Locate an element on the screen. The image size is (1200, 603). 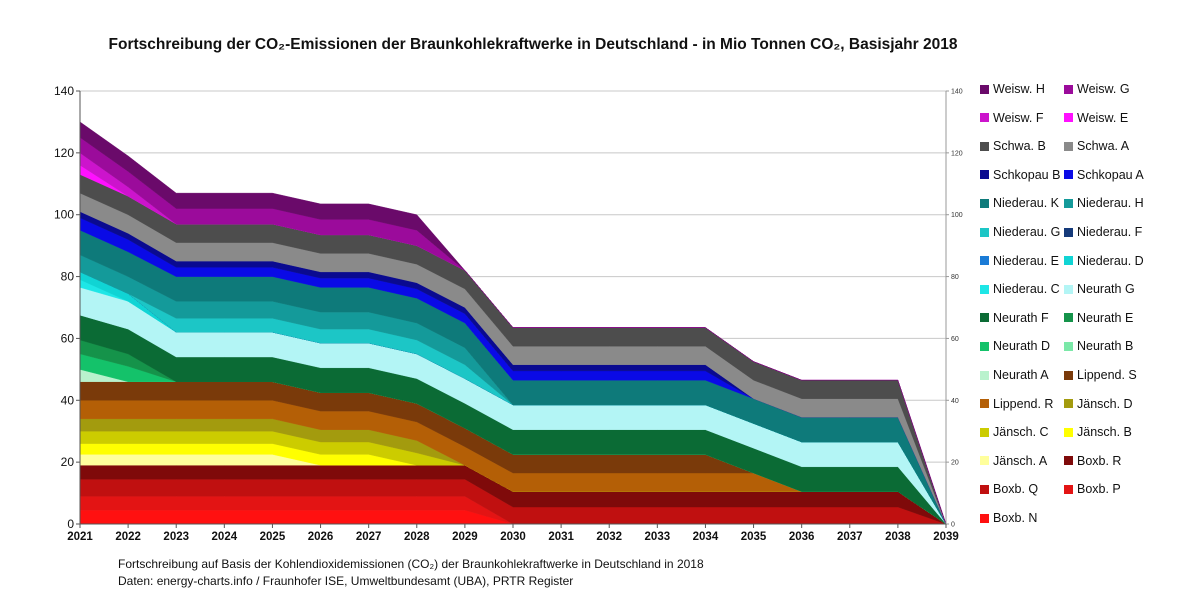
legend-item-neurath-f: Neurath F is located at coordinates (1014, 318).